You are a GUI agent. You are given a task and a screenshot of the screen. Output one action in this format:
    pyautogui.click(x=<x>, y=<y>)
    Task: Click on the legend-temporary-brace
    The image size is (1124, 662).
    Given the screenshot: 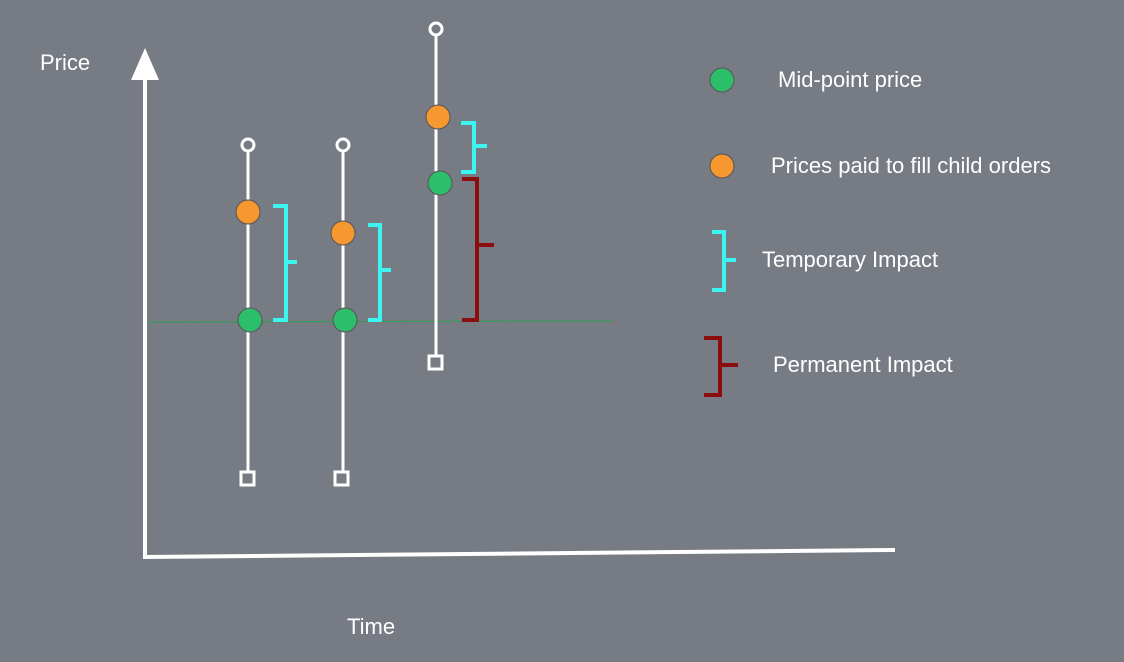 What is the action you would take?
    pyautogui.click(x=724, y=261)
    